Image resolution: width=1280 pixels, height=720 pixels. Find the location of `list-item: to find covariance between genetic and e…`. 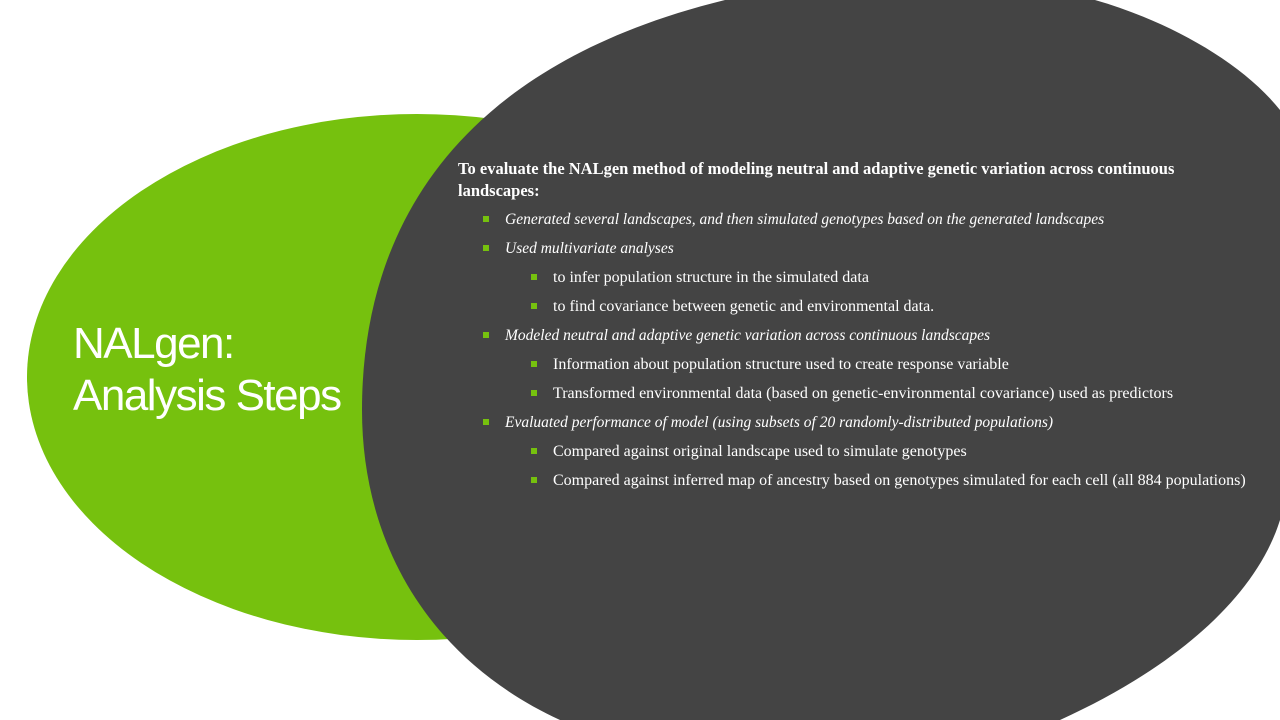

list-item: to find covariance between genetic and e… is located at coordinates (858, 307).